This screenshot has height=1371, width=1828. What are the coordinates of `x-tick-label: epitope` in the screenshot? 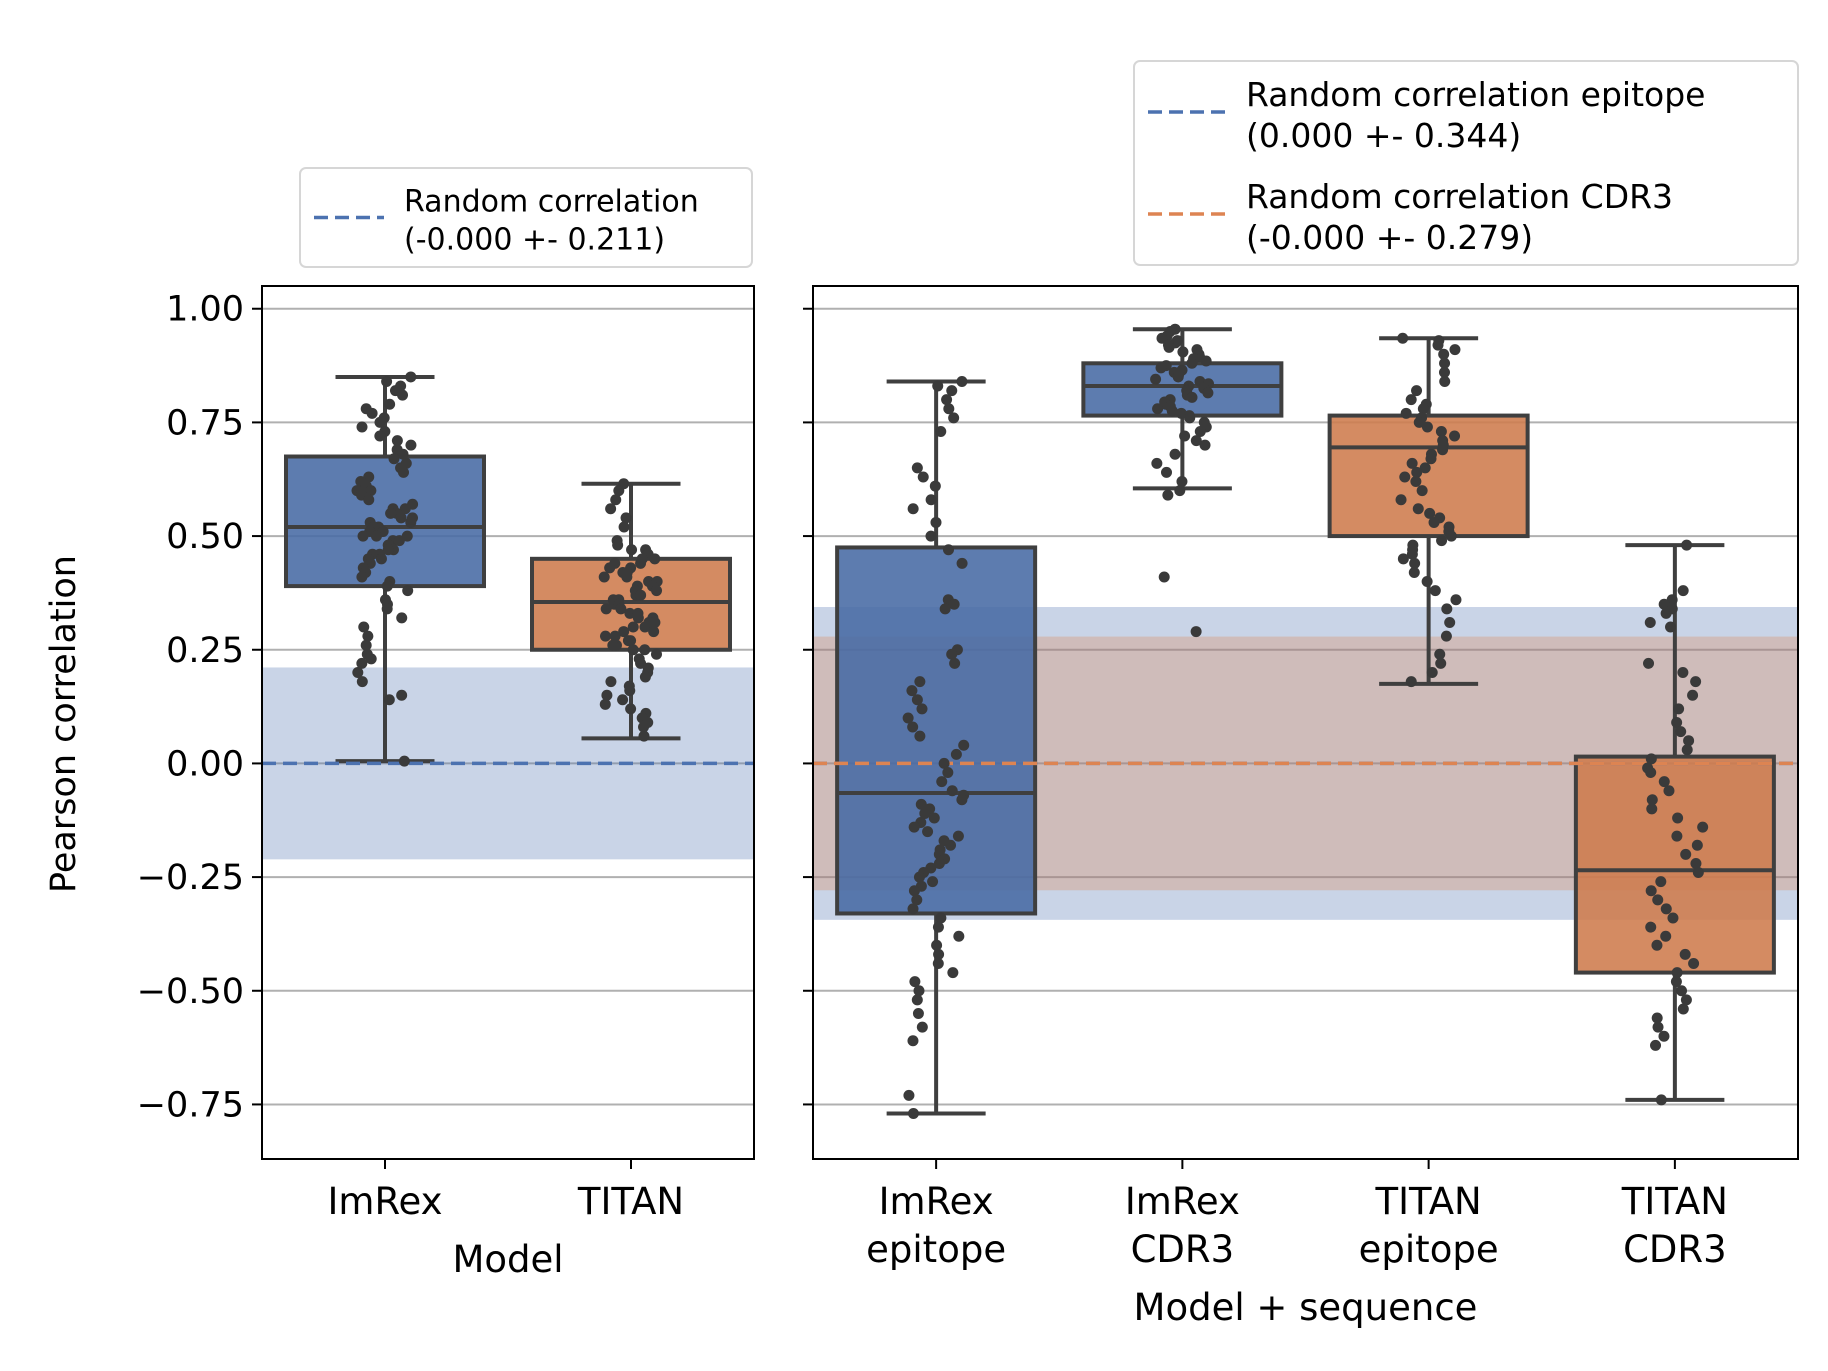 It's located at (936, 1249).